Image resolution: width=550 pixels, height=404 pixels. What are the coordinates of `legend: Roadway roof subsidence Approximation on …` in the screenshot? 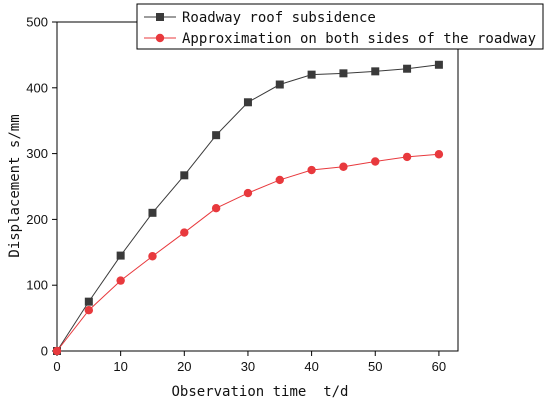 It's located at (340, 26).